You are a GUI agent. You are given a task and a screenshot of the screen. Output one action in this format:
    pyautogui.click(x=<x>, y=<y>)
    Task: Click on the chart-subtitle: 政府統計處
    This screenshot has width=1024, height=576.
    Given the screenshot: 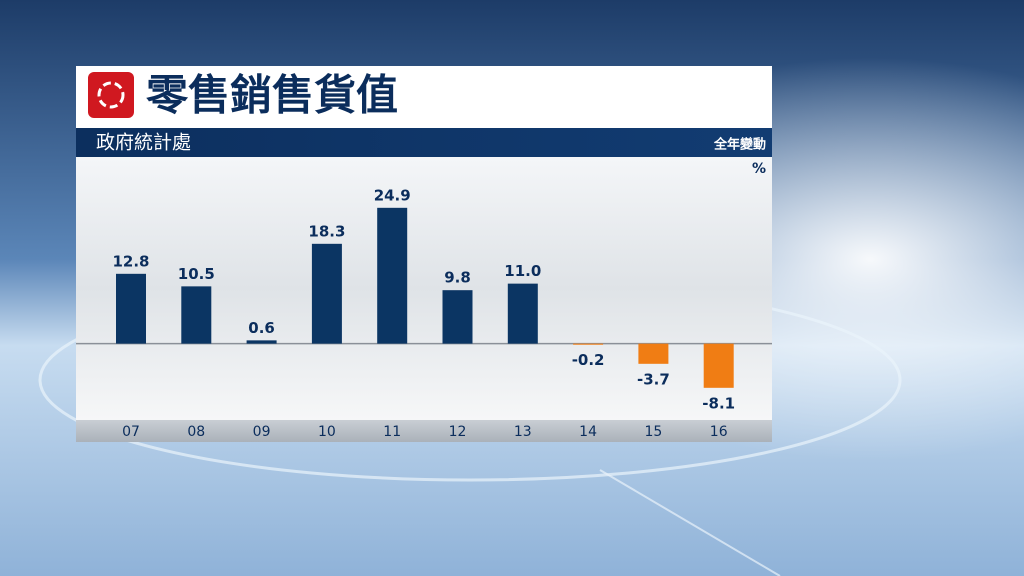 What is the action you would take?
    pyautogui.click(x=143, y=143)
    